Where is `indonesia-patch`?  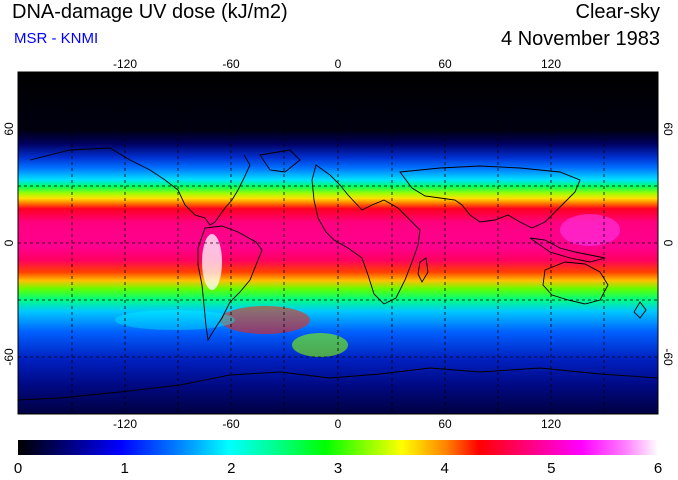 indonesia-patch is located at coordinates (590, 230).